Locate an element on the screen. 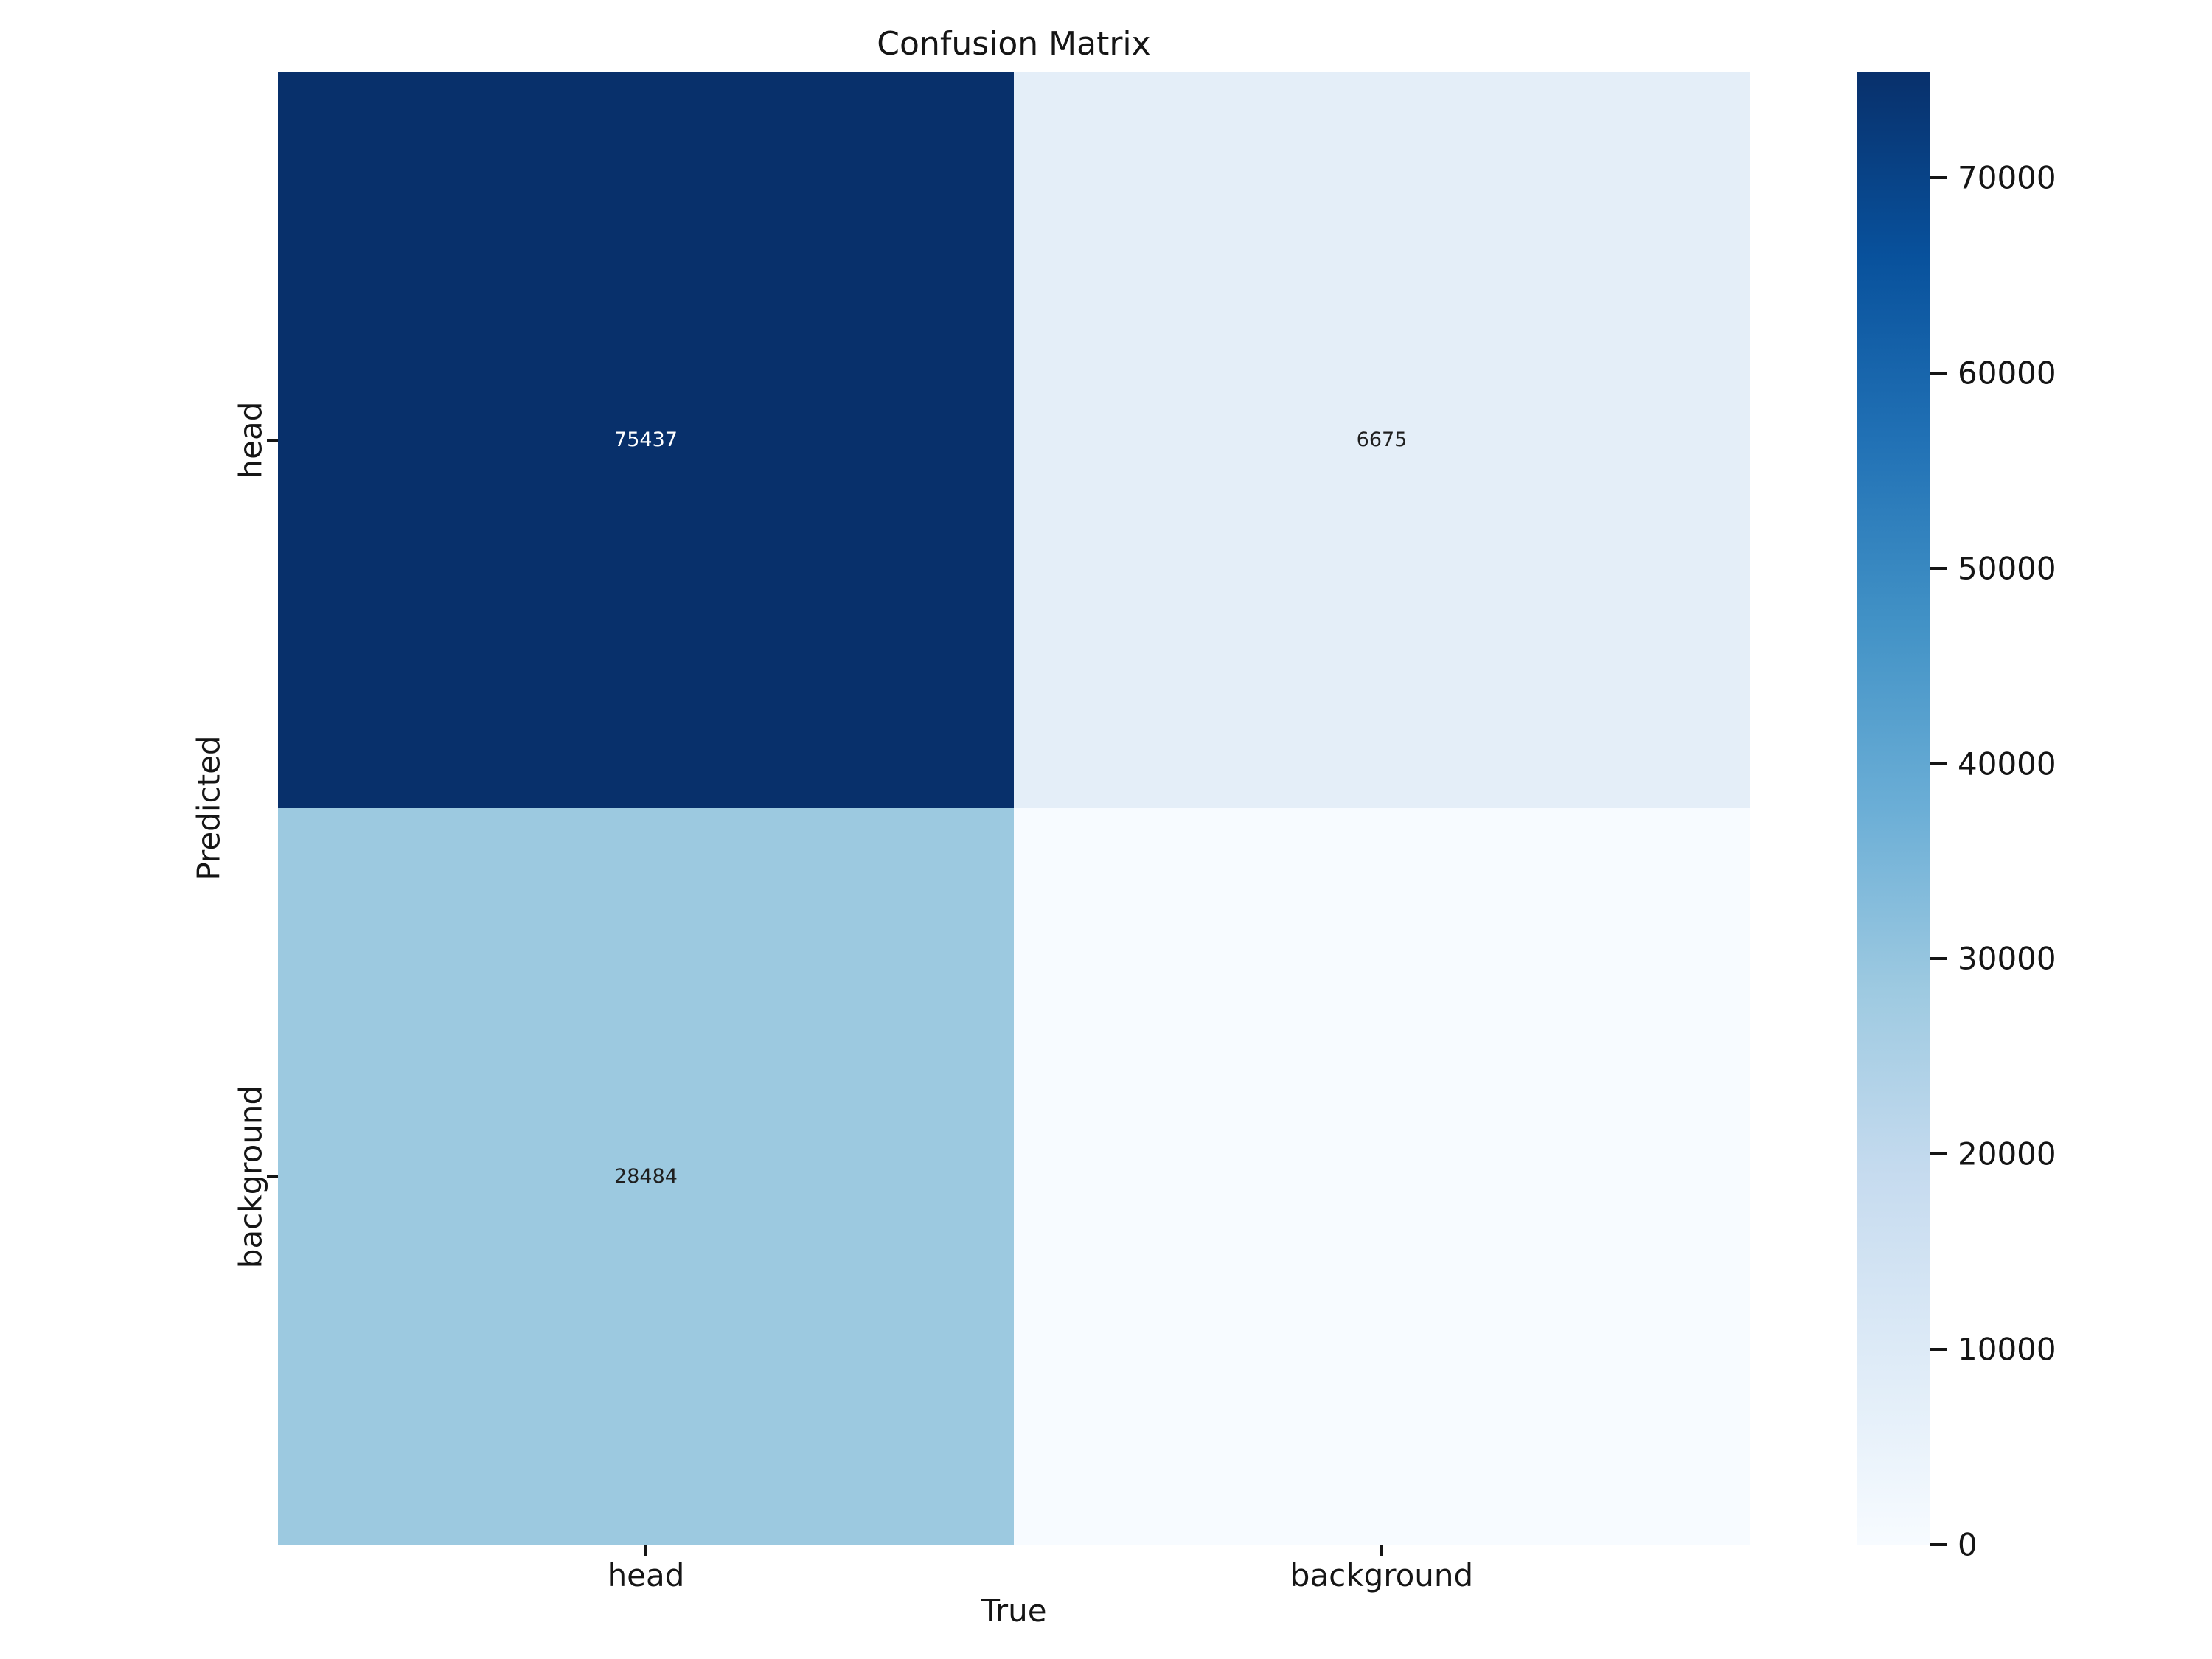 The height and width of the screenshot is (1659, 2212). x-tick-label-background: background is located at coordinates (1382, 1575).